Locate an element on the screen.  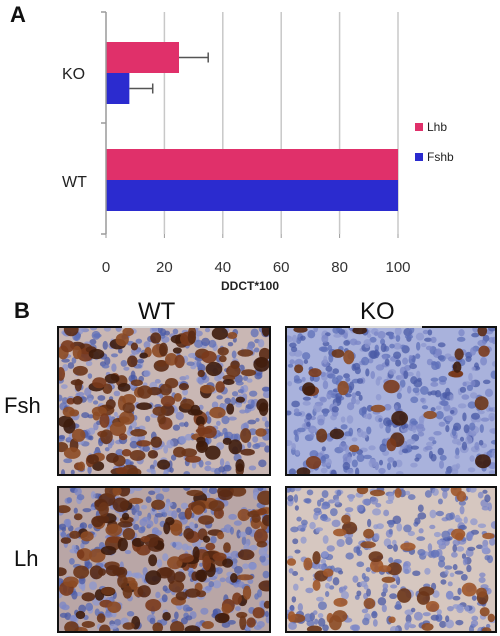
panel-a-letter: A is located at coordinates (18, 14).